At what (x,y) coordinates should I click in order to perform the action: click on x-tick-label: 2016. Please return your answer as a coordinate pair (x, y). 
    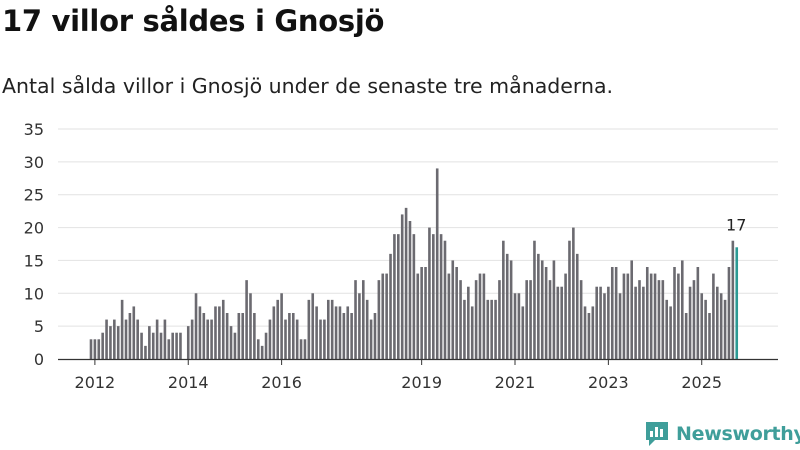
    Looking at the image, I should click on (281, 382).